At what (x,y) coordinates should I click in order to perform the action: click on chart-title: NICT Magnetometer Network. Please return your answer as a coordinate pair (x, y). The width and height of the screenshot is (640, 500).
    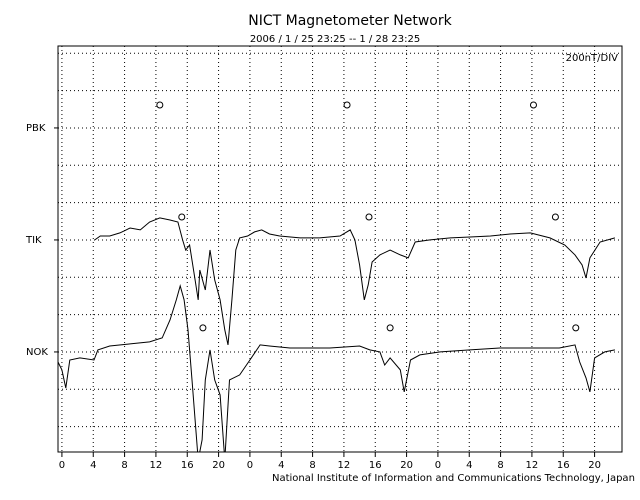
    Looking at the image, I should click on (350, 21).